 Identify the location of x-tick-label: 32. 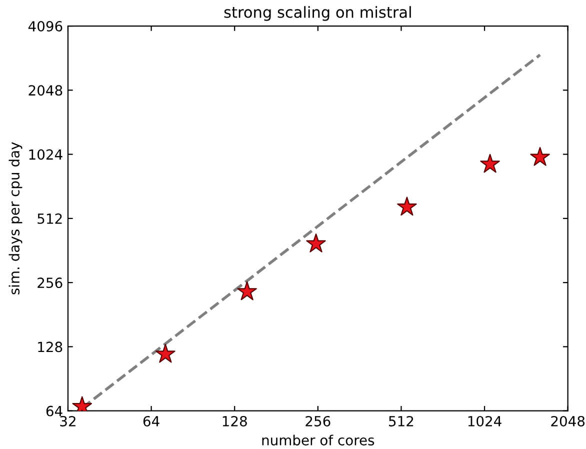
(68, 421).